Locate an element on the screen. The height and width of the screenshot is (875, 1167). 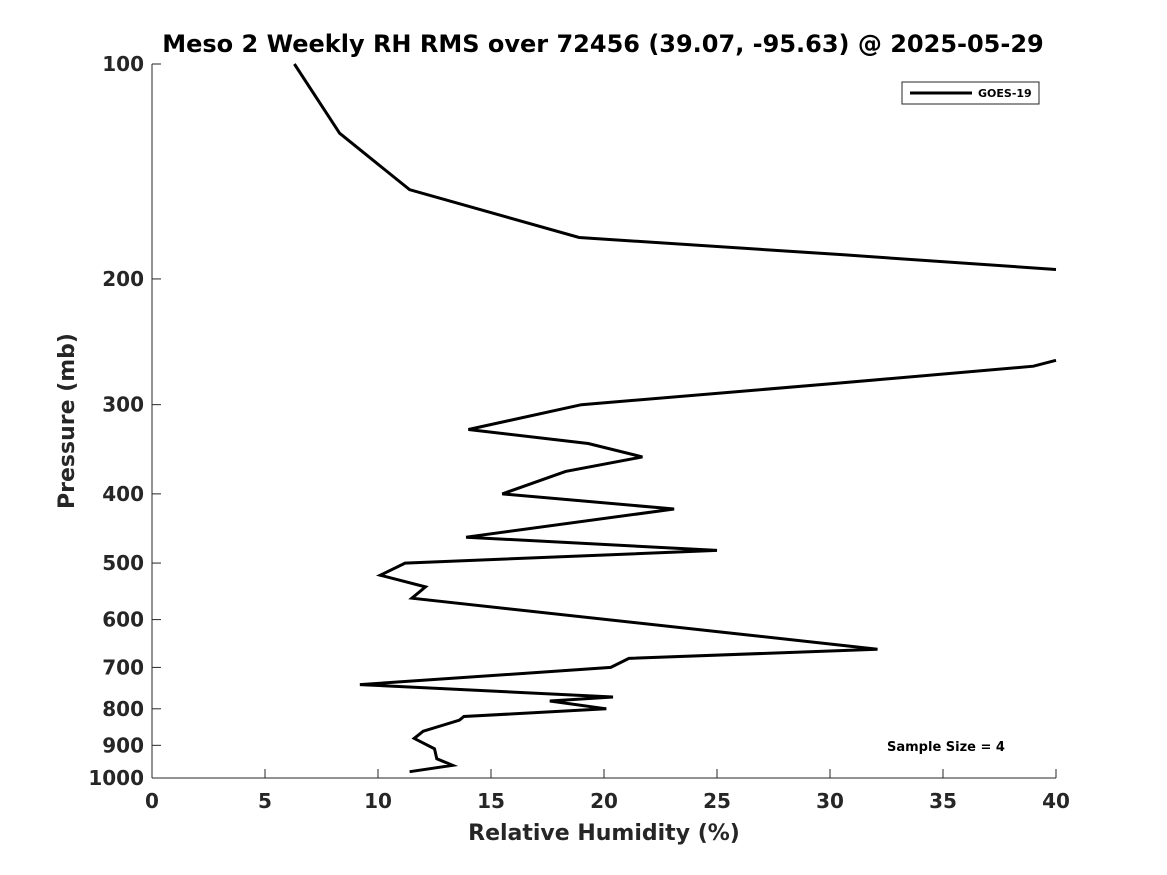
y-tick-label: 200 is located at coordinates (123, 279).